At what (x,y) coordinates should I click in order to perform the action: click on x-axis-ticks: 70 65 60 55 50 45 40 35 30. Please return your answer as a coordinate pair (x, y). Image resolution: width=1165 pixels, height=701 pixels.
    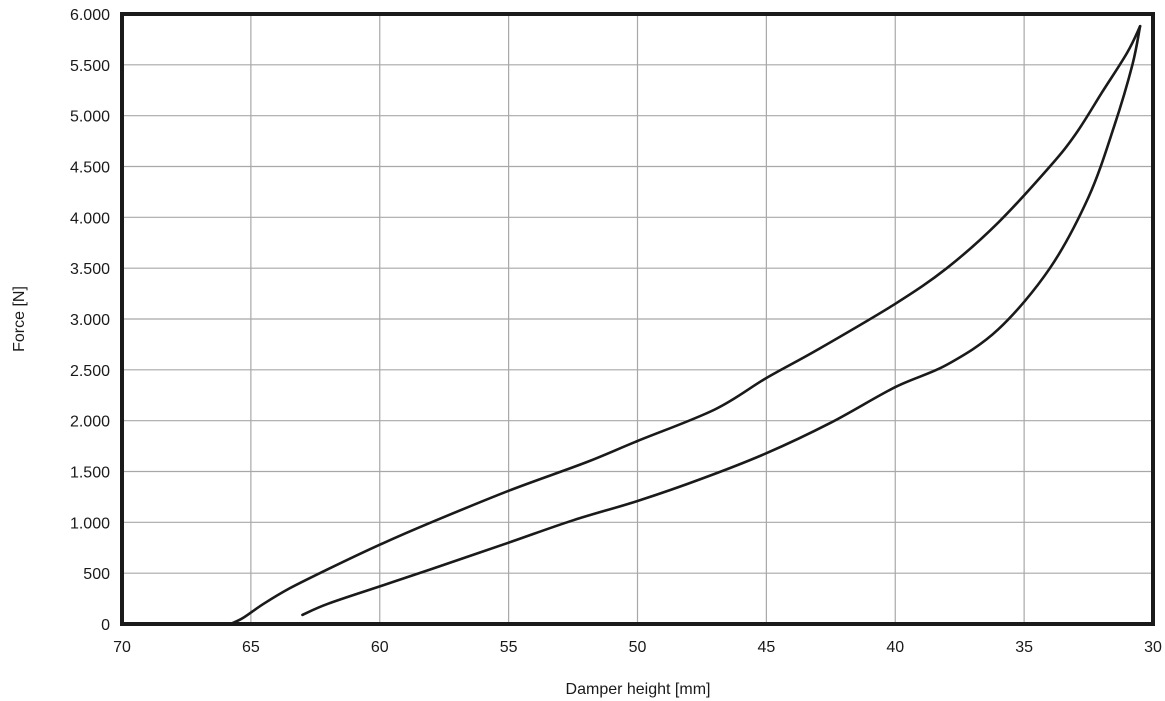
    Looking at the image, I should click on (637, 647).